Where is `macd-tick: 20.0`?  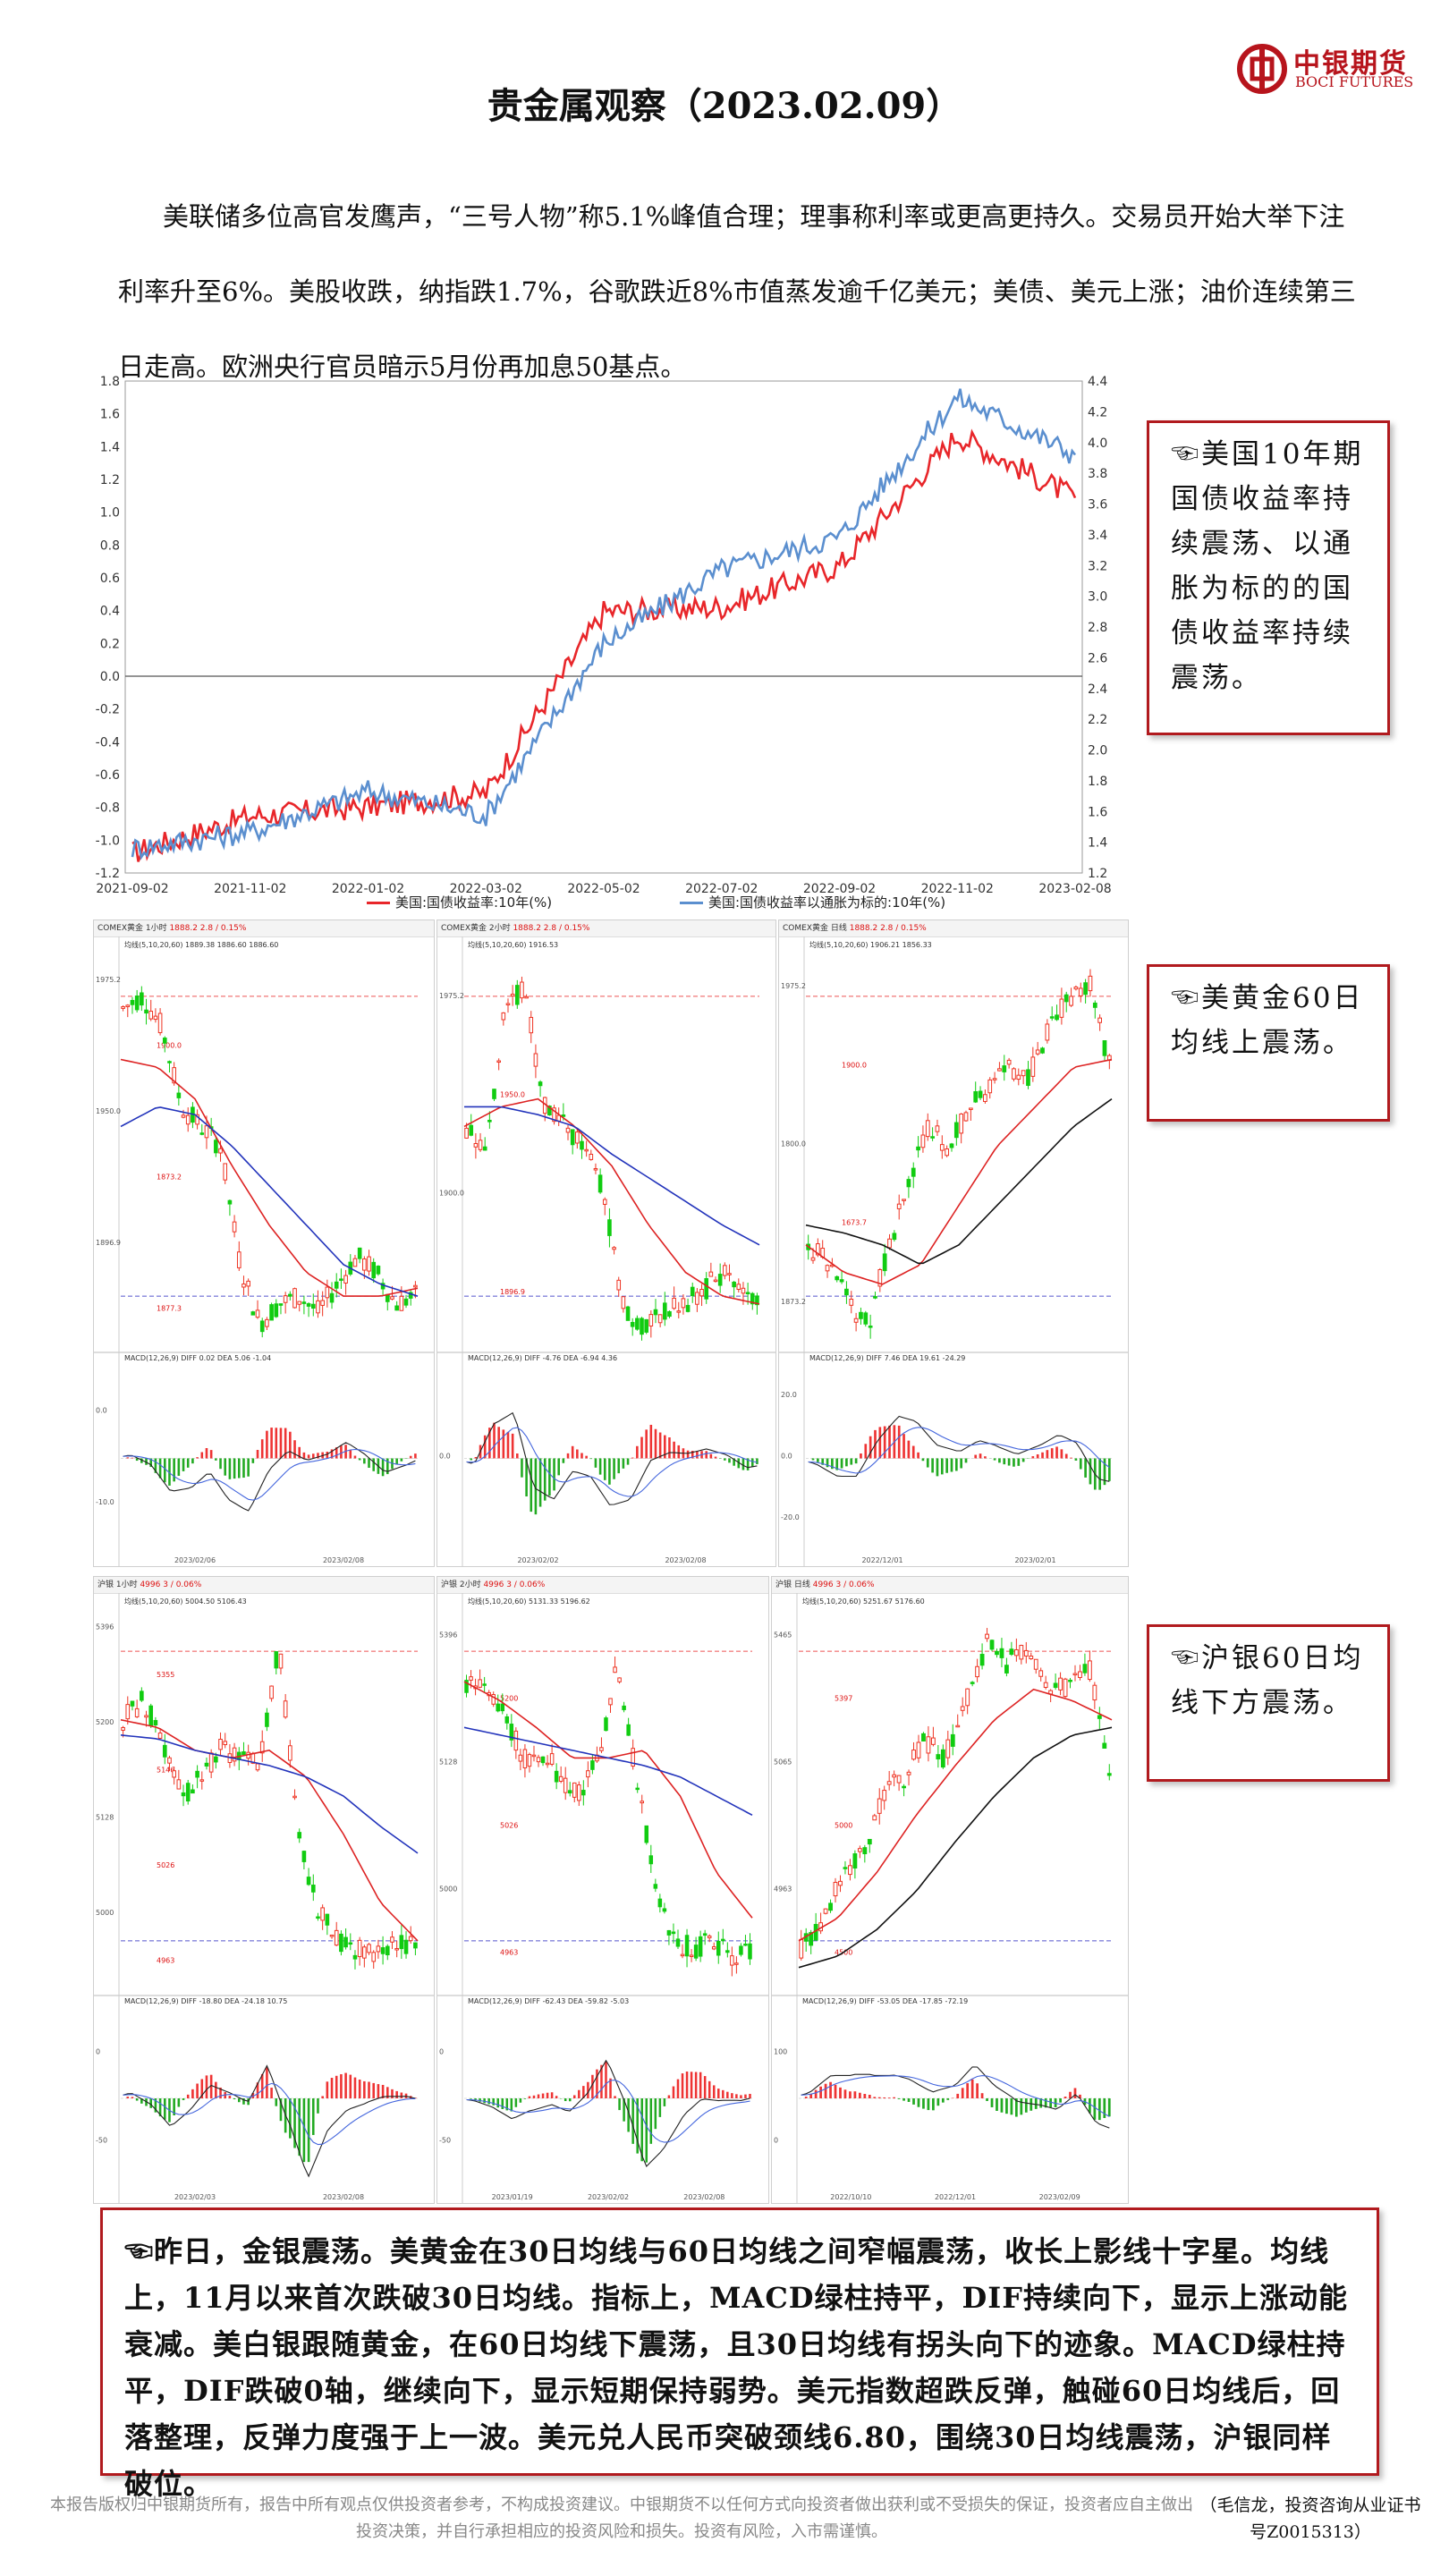 macd-tick: 20.0 is located at coordinates (789, 1395).